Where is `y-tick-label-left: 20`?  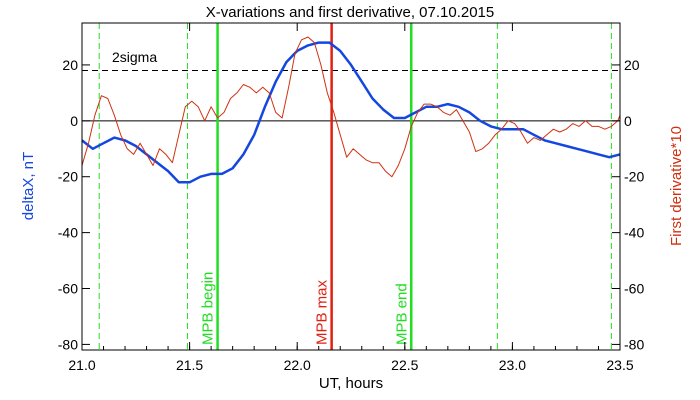
y-tick-label-left: 20 is located at coordinates (70, 65).